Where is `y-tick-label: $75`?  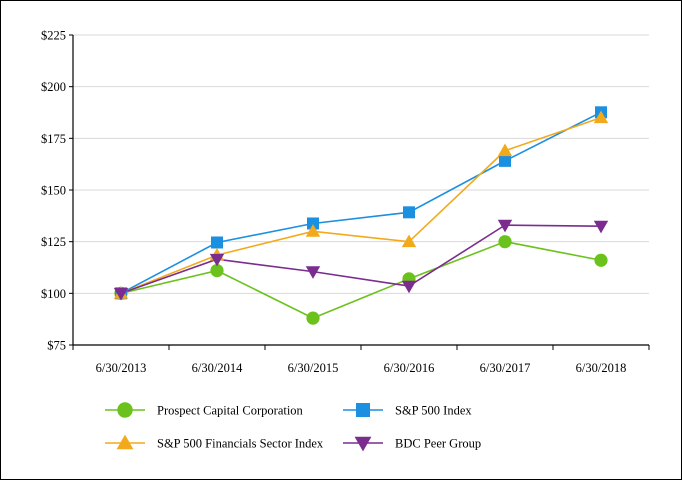
y-tick-label: $75 is located at coordinates (56, 346).